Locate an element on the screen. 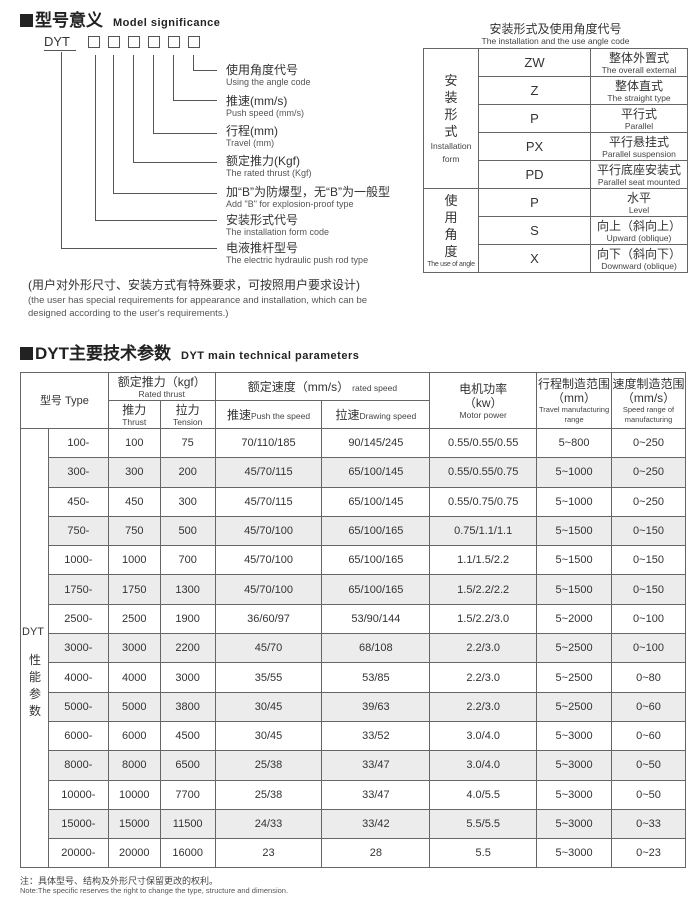 This screenshot has width=700, height=898. table-cell: 36/60/97 is located at coordinates (268, 619).